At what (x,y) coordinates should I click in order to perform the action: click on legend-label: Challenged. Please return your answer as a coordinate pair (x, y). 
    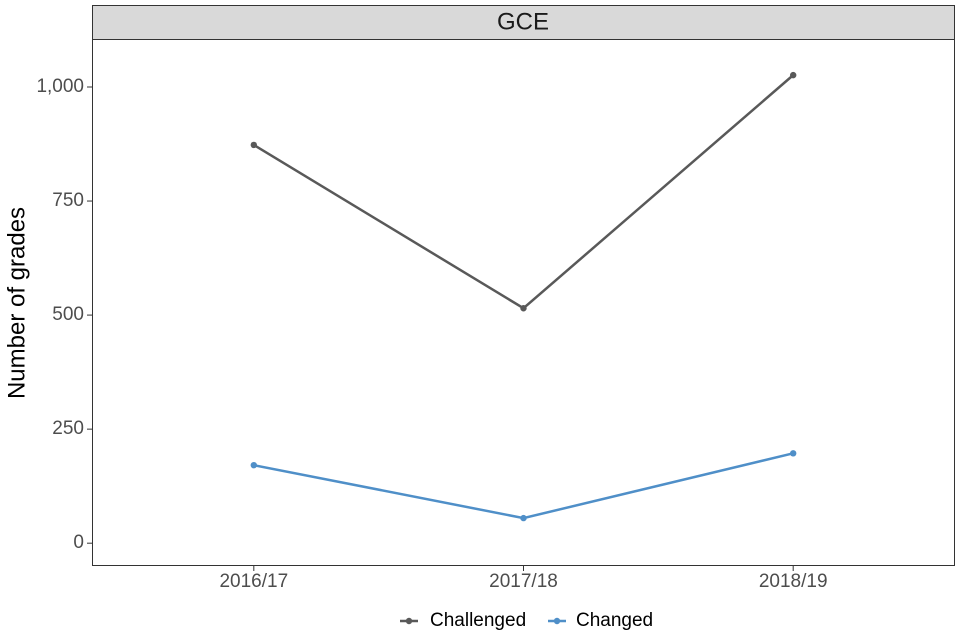
    Looking at the image, I should click on (478, 620).